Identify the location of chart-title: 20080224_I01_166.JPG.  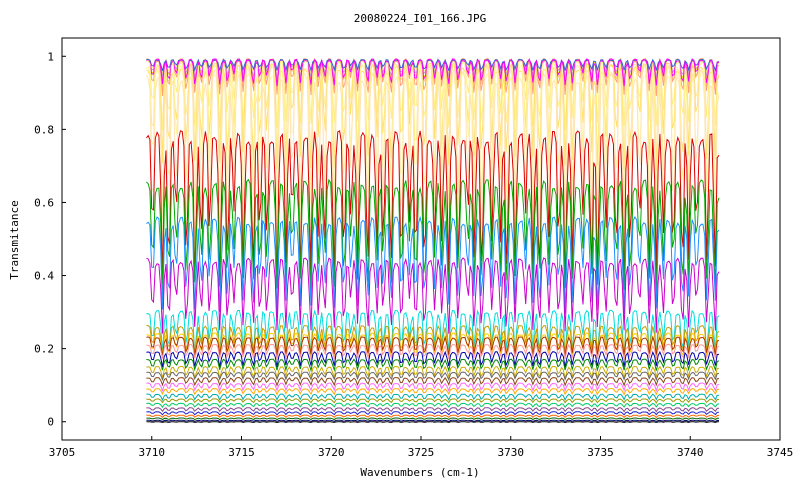
(420, 18).